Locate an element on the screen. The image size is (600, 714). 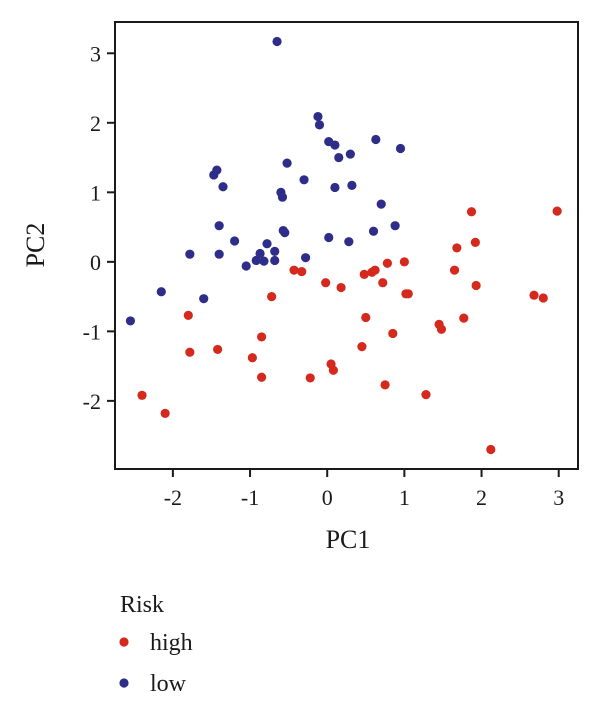
y-tick-label: 2 is located at coordinates (95, 123).